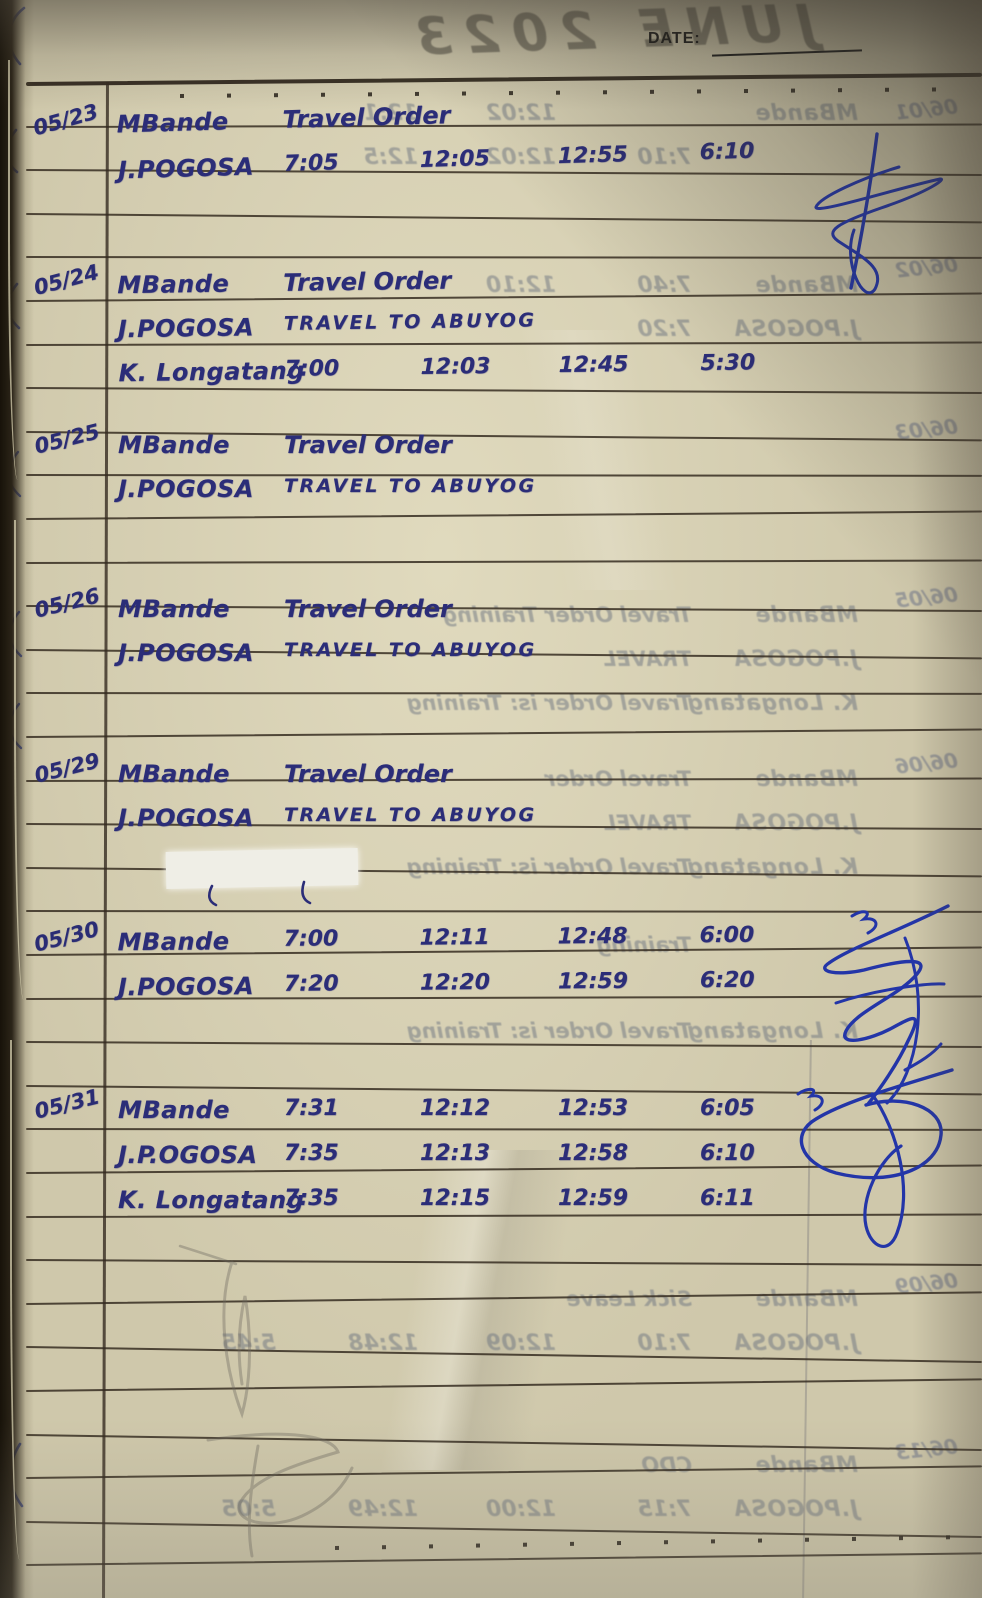  Describe the element at coordinates (593, 1108) in the screenshot. I see `time-in-pm: 12:53` at that location.